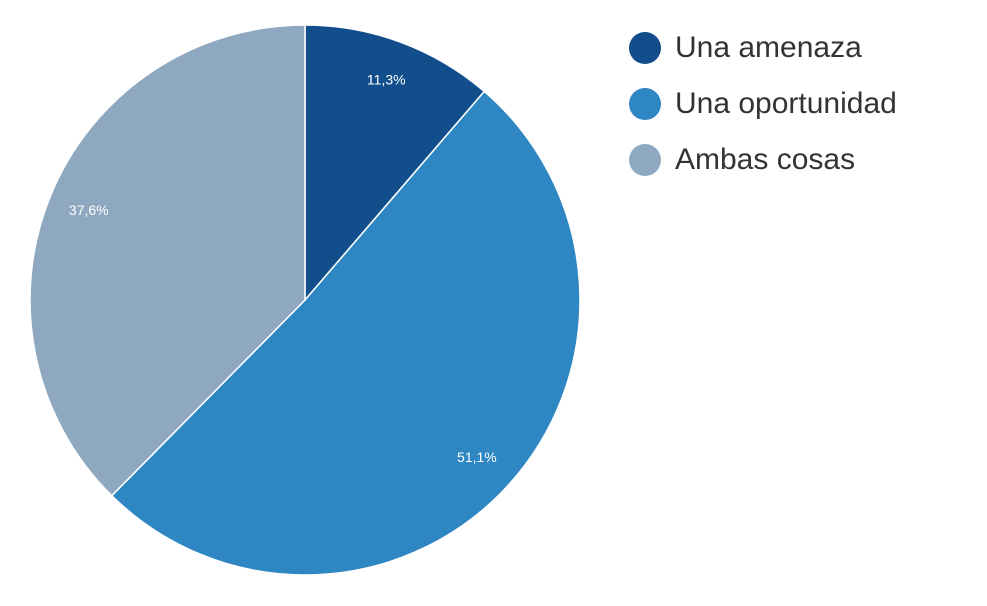 The width and height of the screenshot is (987, 606). What do you see at coordinates (395, 163) in the screenshot?
I see `pie-slice` at bounding box center [395, 163].